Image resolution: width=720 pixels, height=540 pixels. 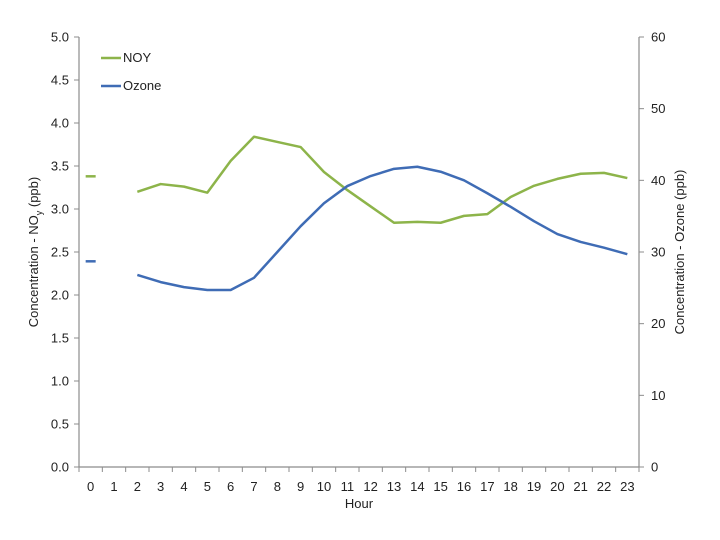 I want to click on x-tick-label: 16, so click(x=464, y=486).